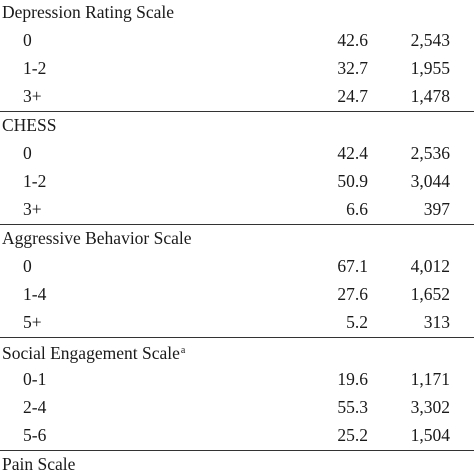  What do you see at coordinates (35, 435) in the screenshot?
I see `row-label: 5-6` at bounding box center [35, 435].